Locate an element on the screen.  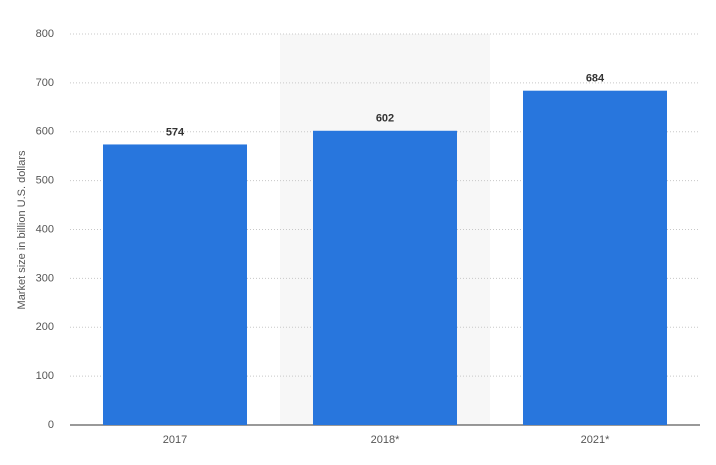
y-tick-label: 100 is located at coordinates (45, 376).